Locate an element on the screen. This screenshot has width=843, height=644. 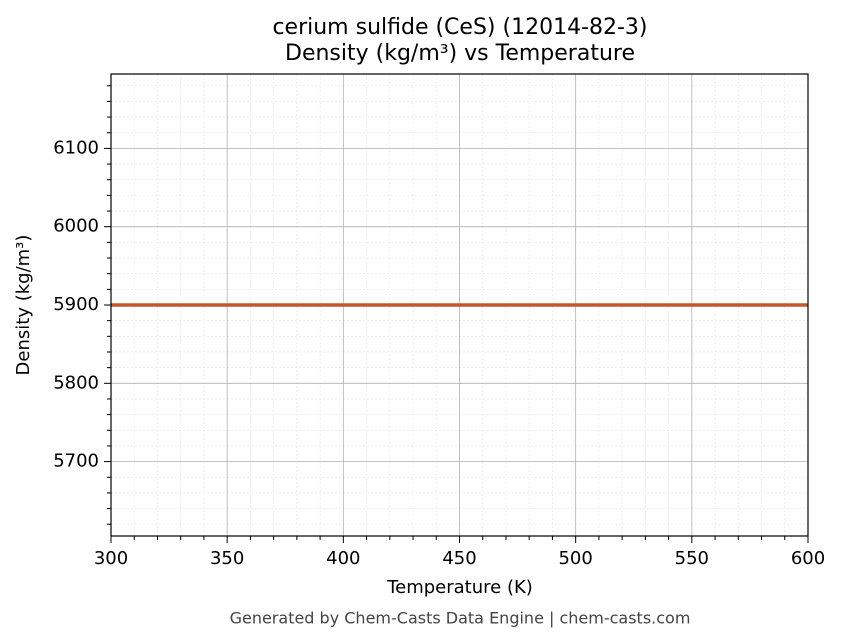
y-tick-label: 6000 is located at coordinates (76, 226).